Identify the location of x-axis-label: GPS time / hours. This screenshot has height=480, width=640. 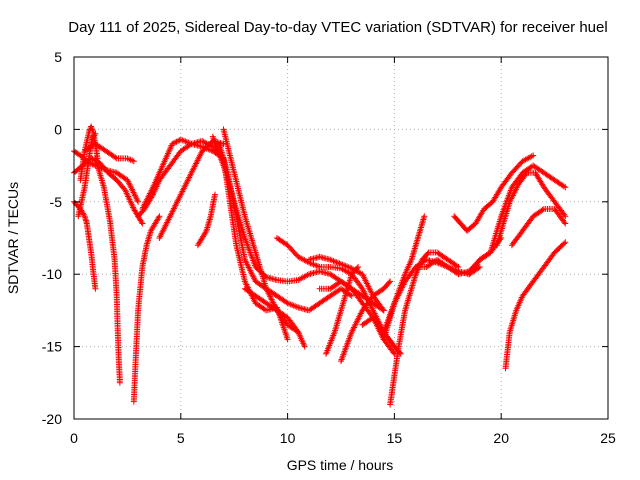
(340, 465).